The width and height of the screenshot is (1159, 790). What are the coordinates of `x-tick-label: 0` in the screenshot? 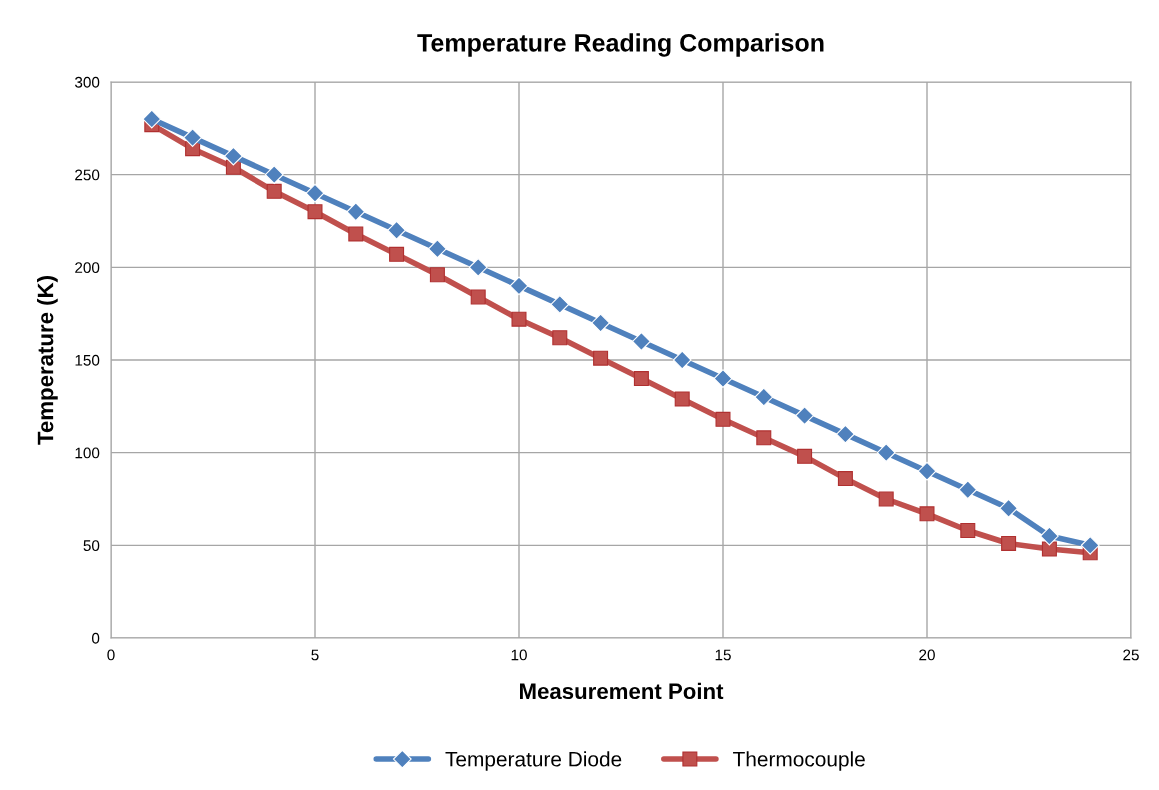 It's located at (111, 655).